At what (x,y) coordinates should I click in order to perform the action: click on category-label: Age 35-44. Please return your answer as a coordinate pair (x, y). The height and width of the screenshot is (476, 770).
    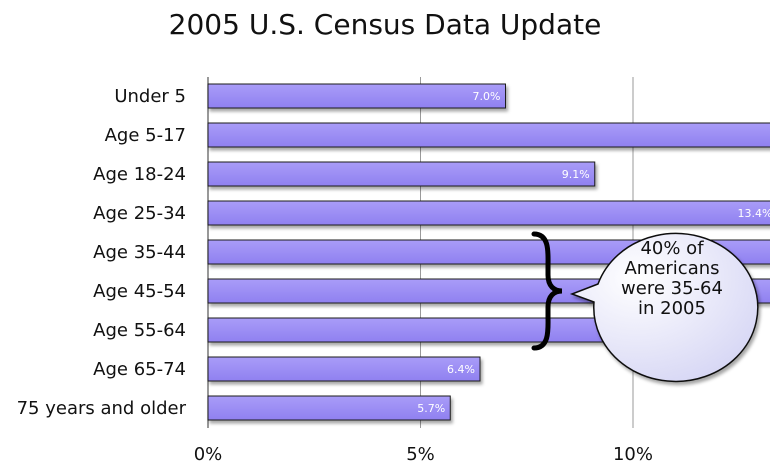
    Looking at the image, I should click on (139, 252).